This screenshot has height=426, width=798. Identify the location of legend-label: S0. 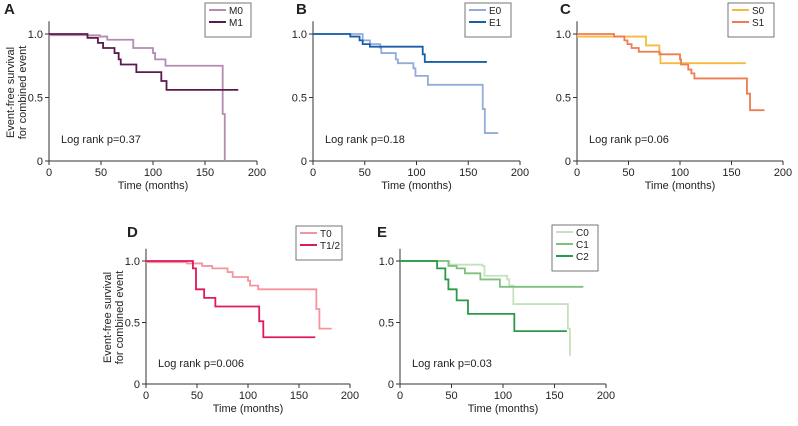
(758, 11).